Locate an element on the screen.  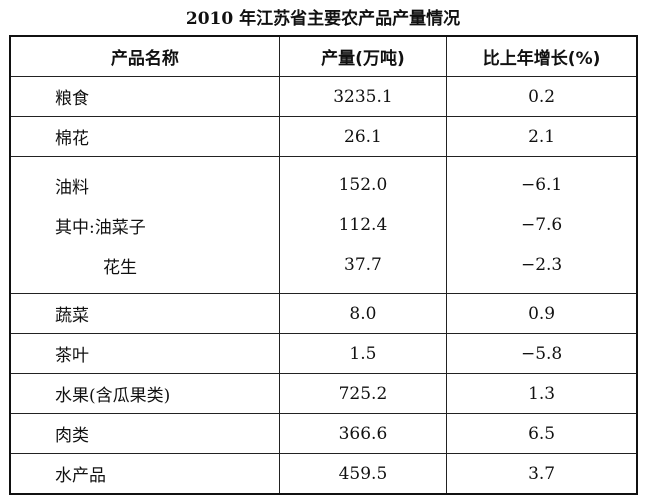
output-value: 725.2 is located at coordinates (363, 393).